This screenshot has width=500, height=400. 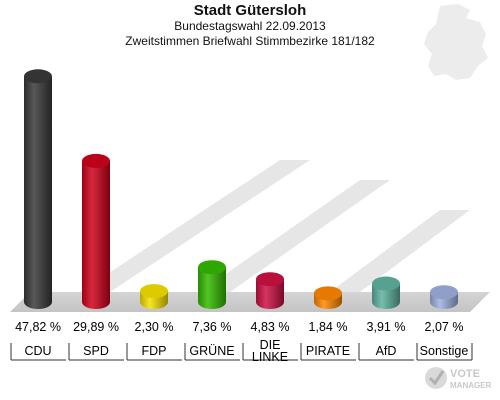 What do you see at coordinates (456, 42) in the screenshot?
I see `germany-map-icon` at bounding box center [456, 42].